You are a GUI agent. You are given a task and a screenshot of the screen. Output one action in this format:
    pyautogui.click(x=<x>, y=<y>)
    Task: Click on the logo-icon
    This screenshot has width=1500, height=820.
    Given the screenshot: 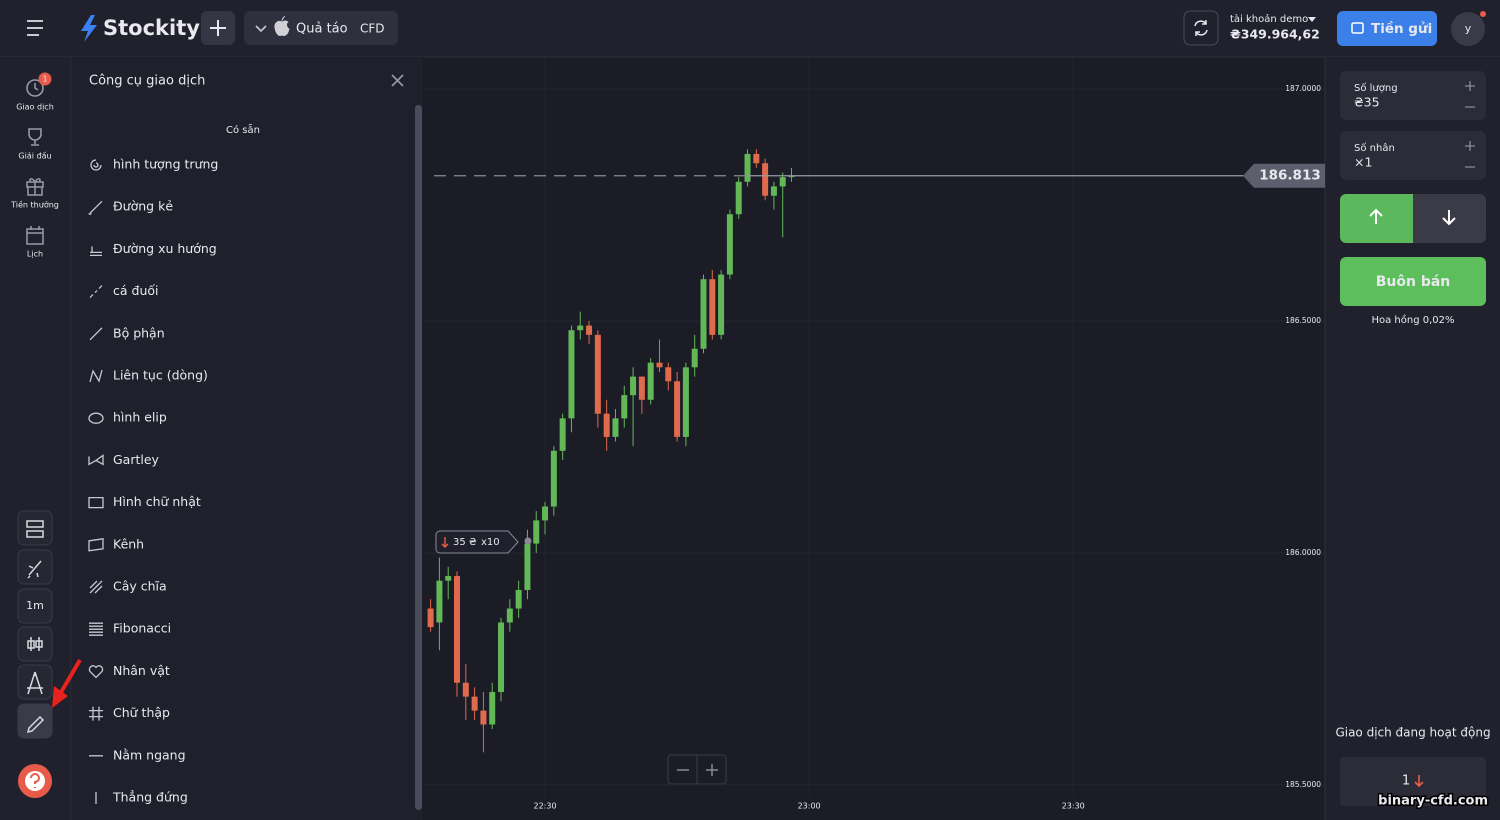 What is the action you would take?
    pyautogui.click(x=89, y=28)
    